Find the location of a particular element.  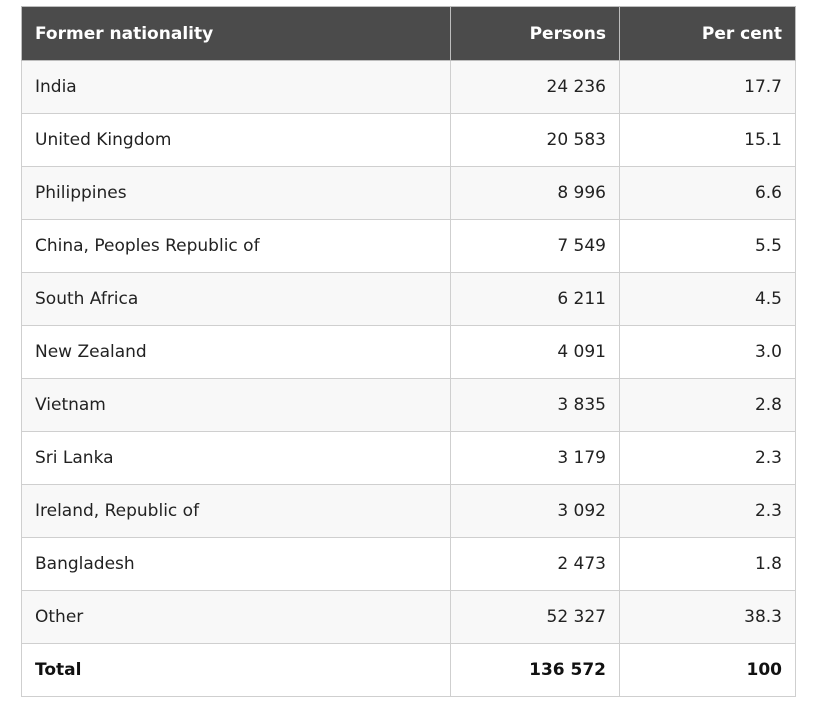

cell-nationality: Philippines is located at coordinates (236, 193).